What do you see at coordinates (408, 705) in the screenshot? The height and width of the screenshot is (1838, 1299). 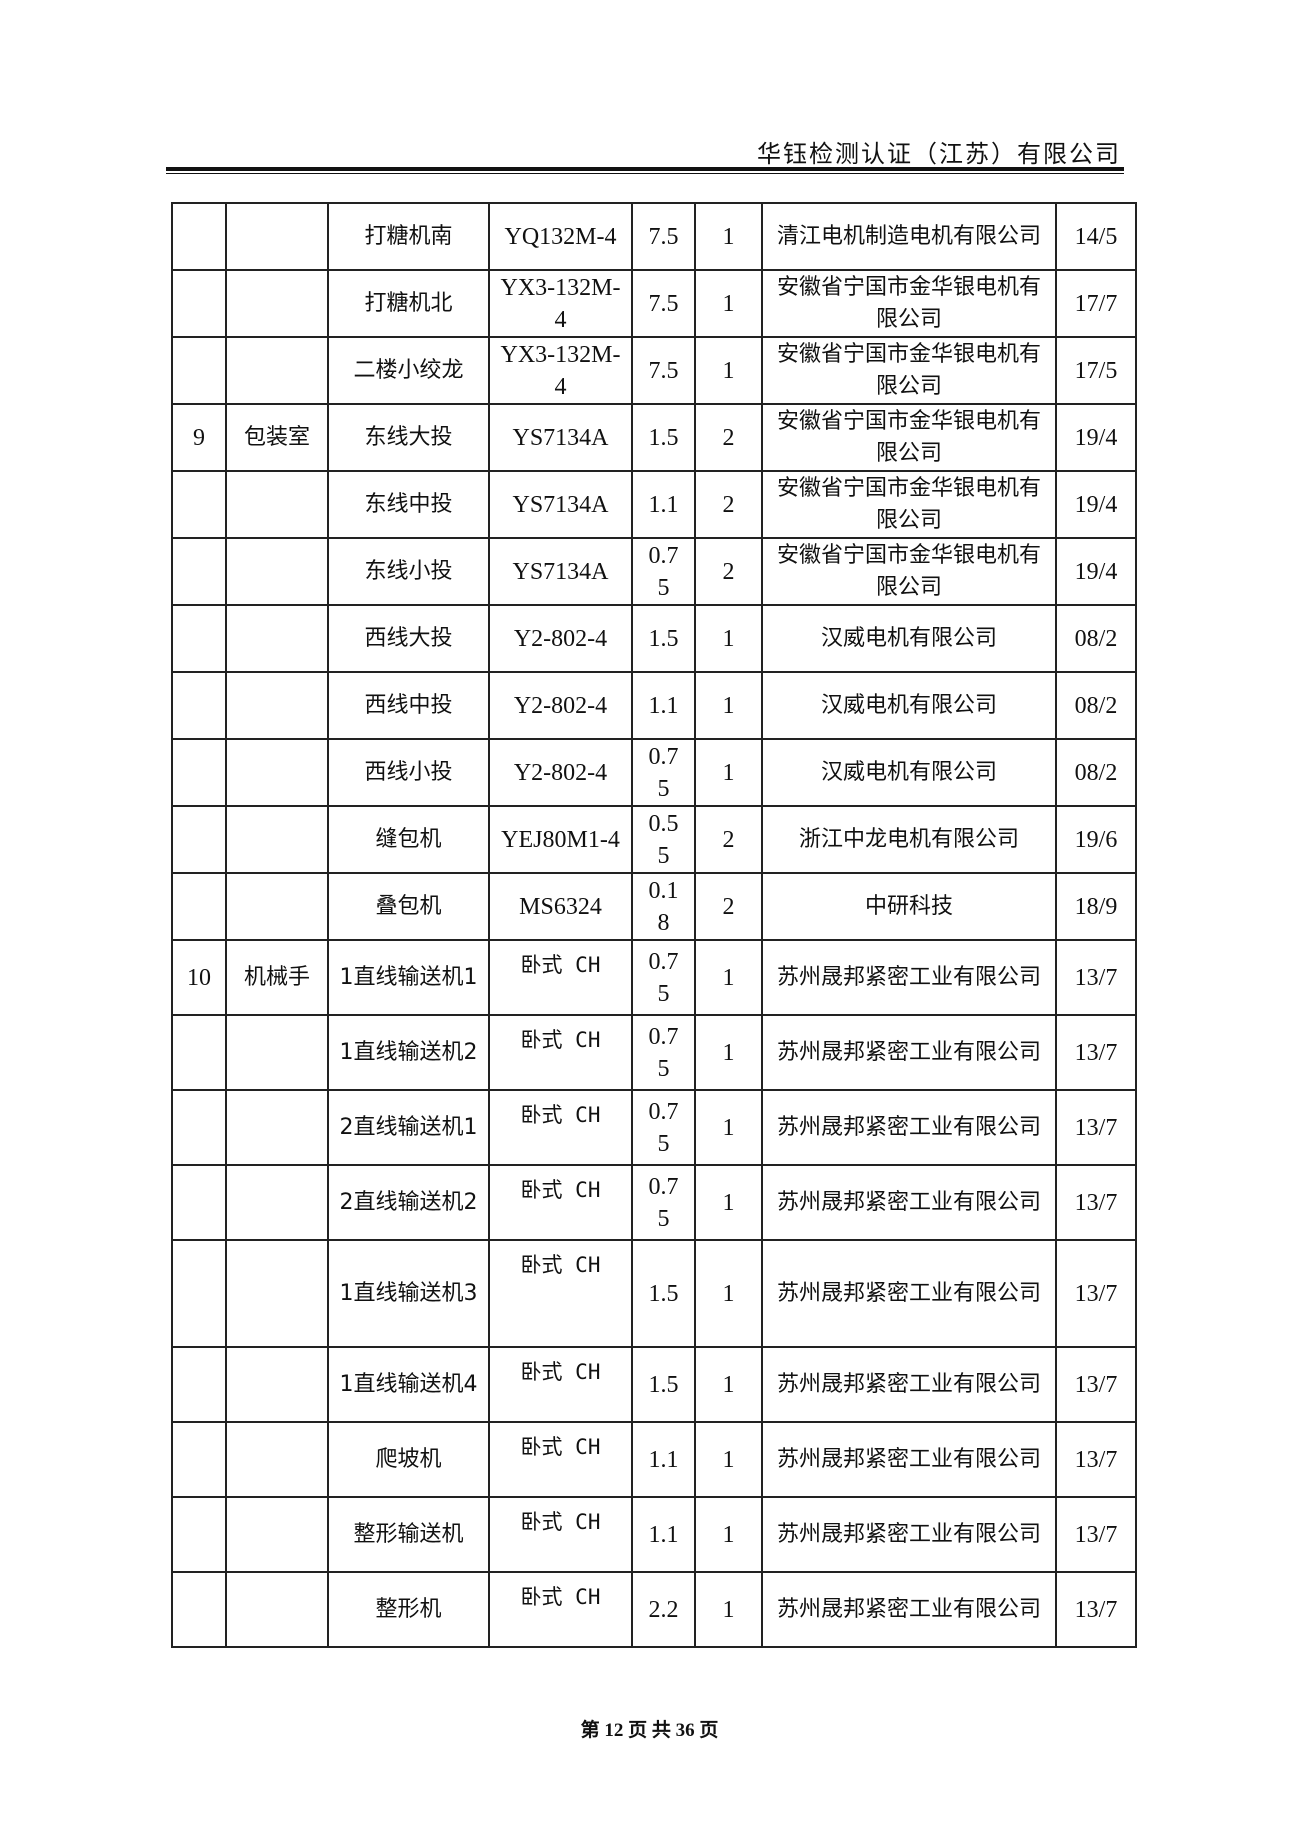 I see `cell-equipment-name: 西线中投` at bounding box center [408, 705].